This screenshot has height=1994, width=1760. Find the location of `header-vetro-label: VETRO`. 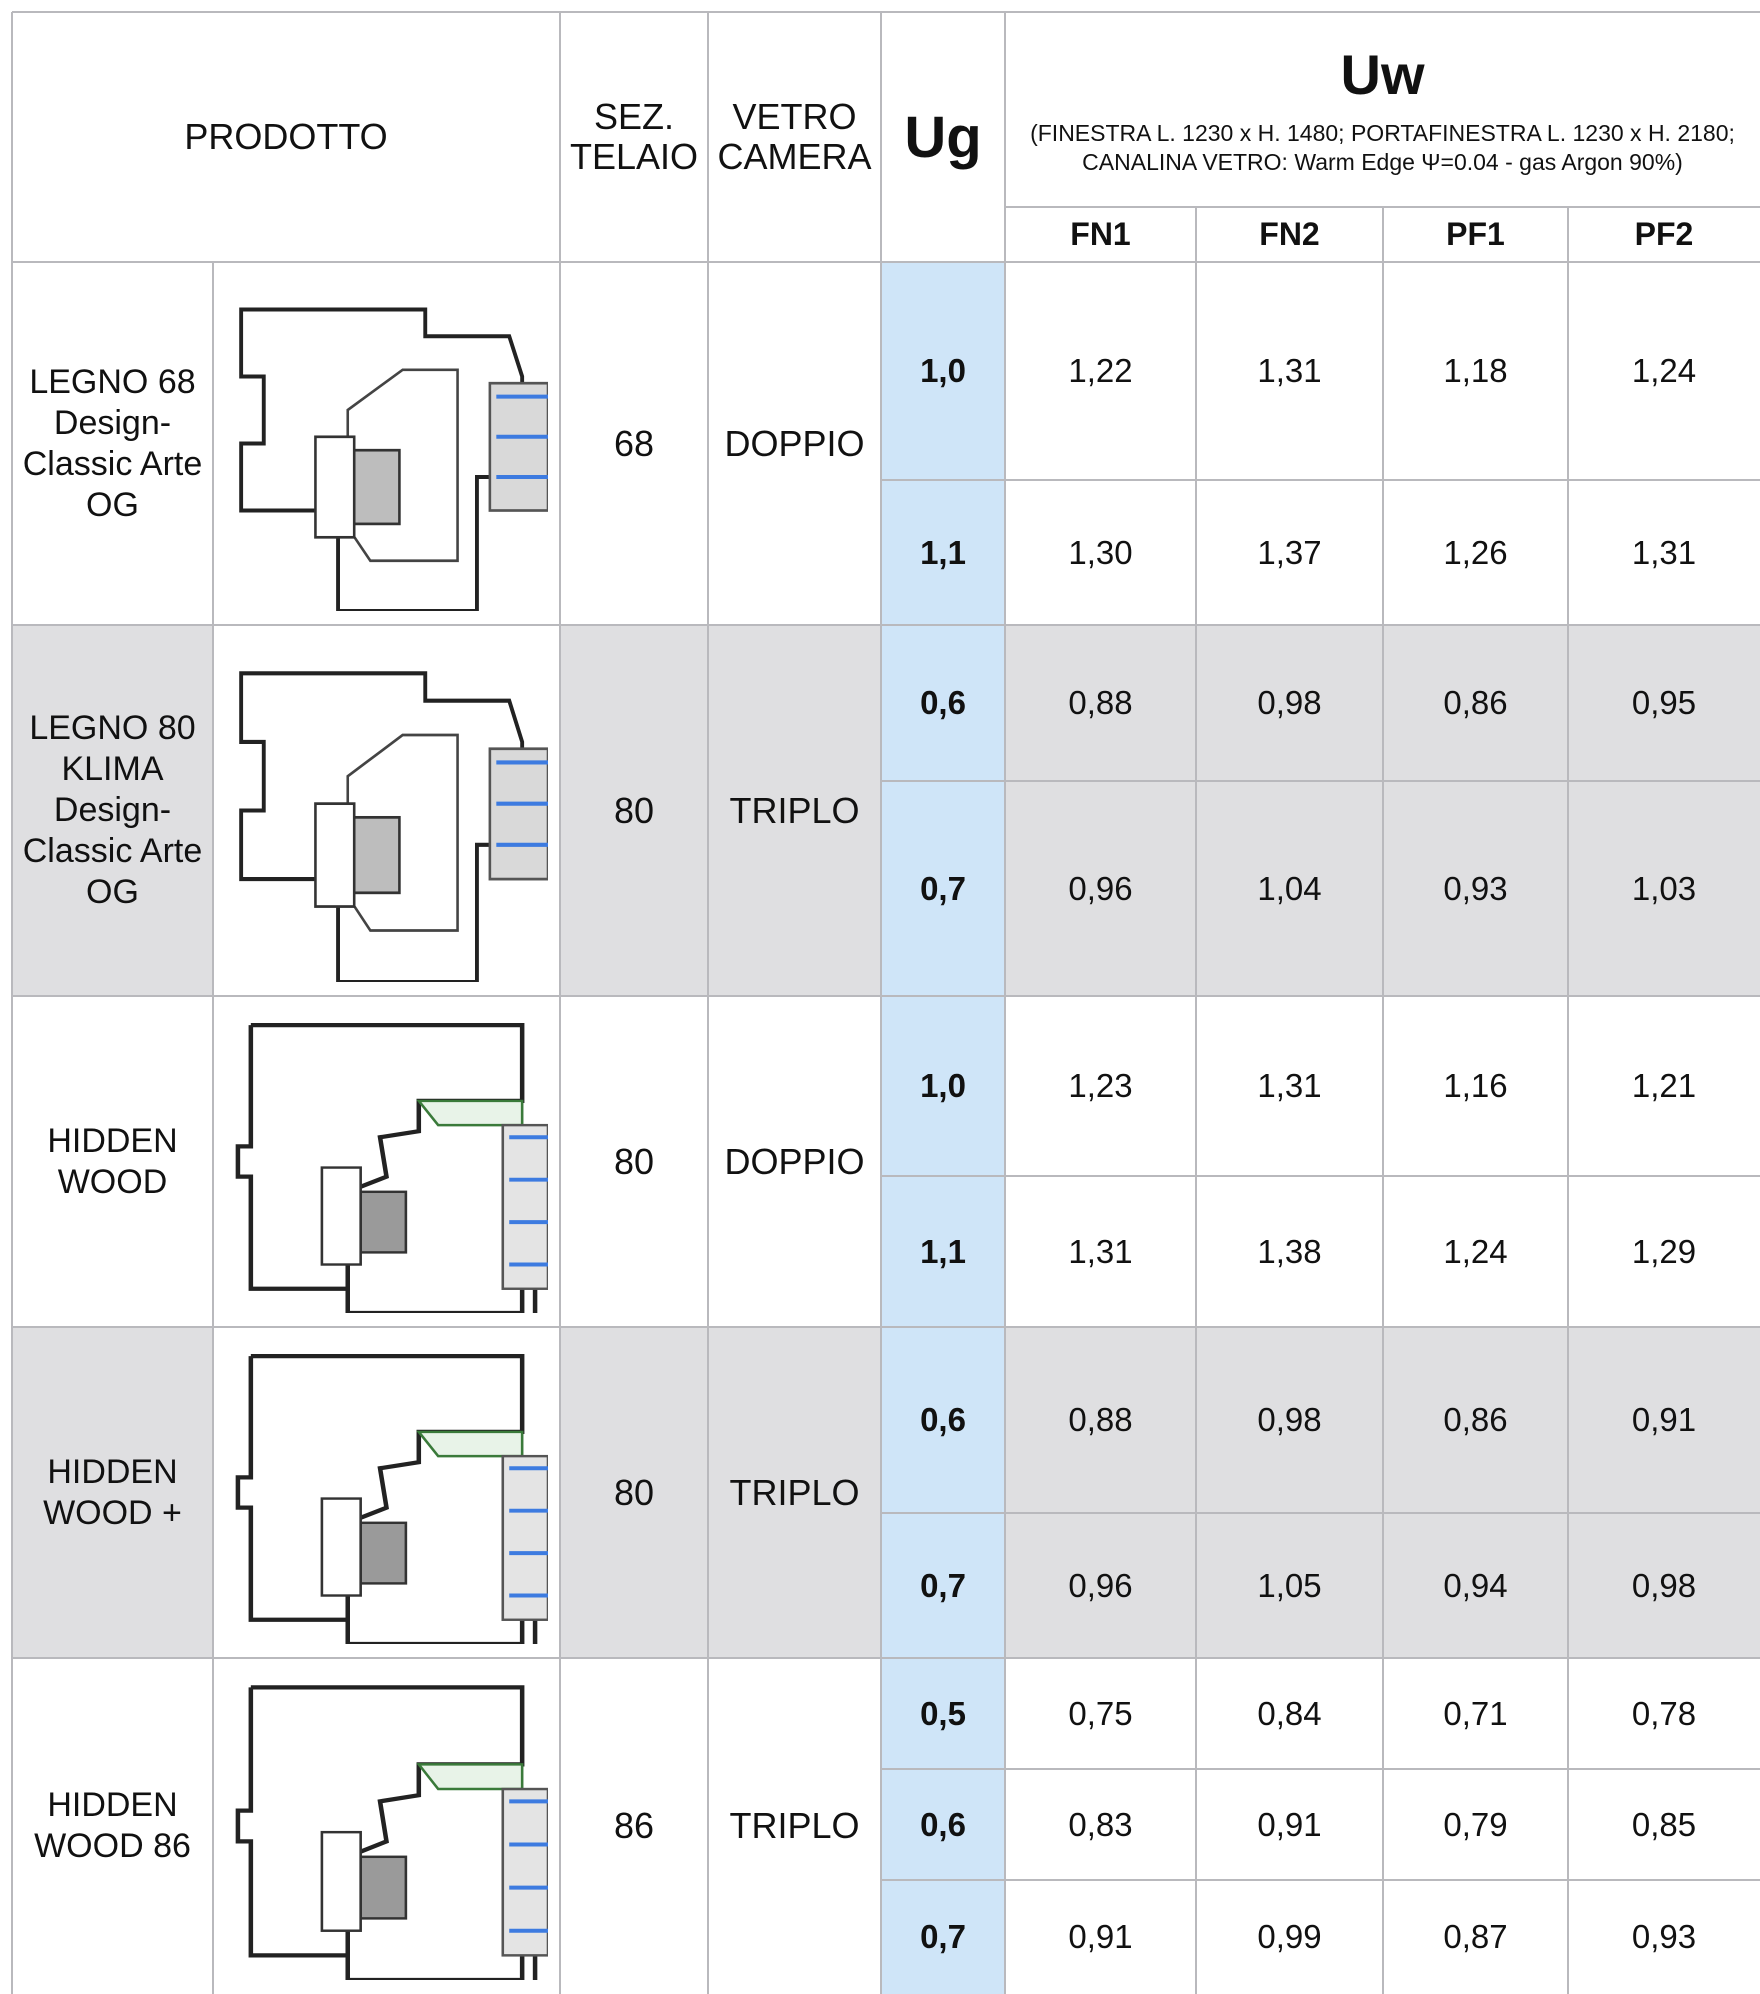

header-vetro-label: VETRO is located at coordinates (794, 117).